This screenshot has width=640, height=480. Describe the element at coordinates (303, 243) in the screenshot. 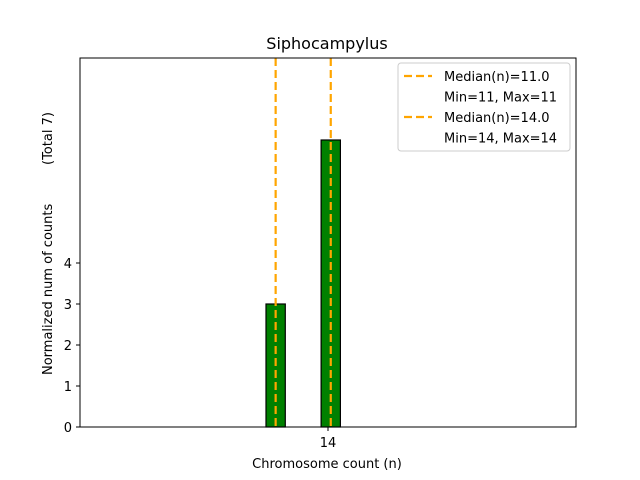

I see `plot-area` at that location.